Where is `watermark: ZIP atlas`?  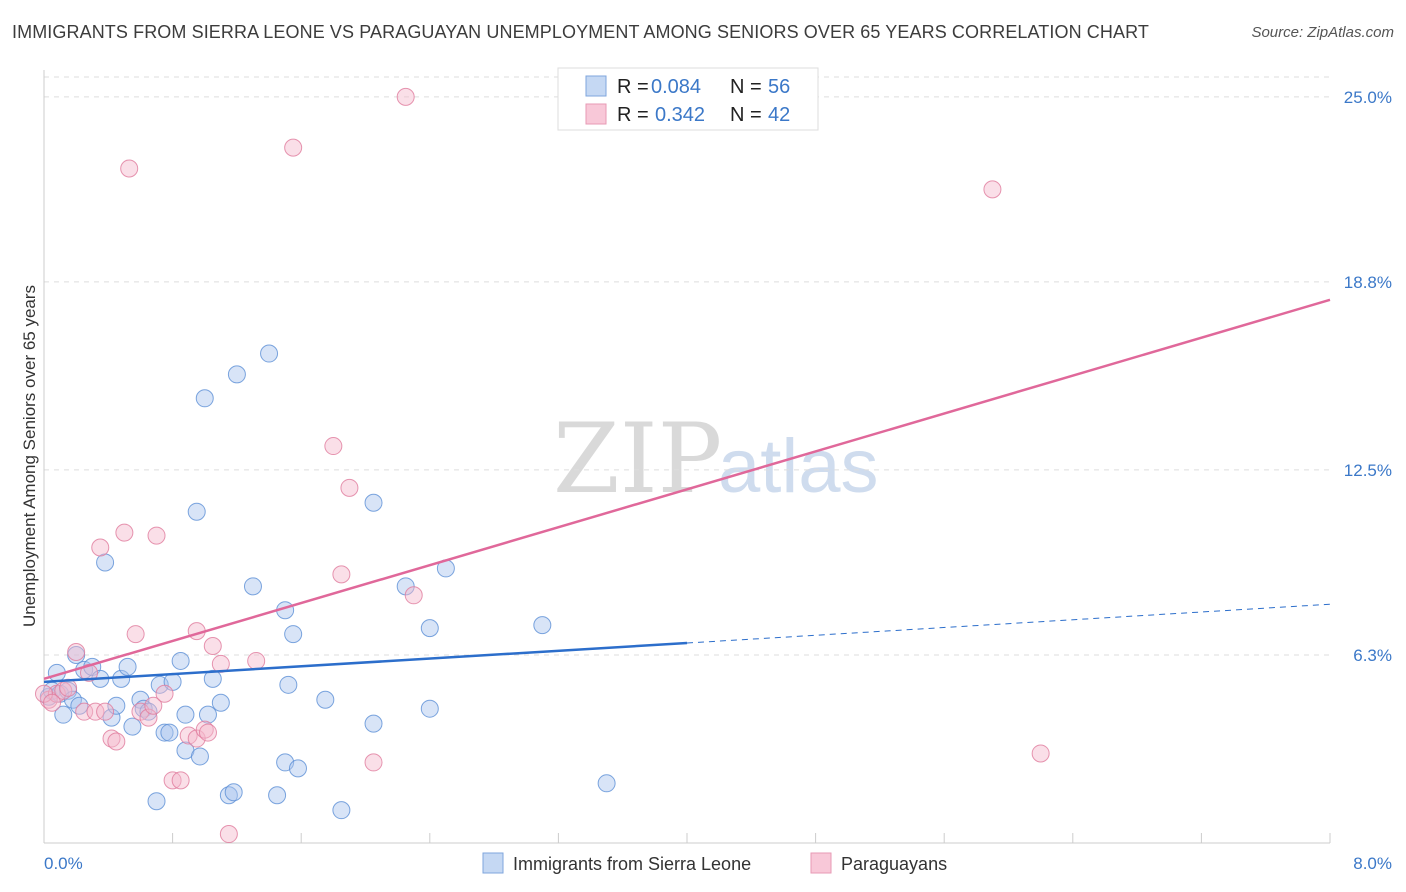 watermark: ZIP atlas is located at coordinates (716, 459).